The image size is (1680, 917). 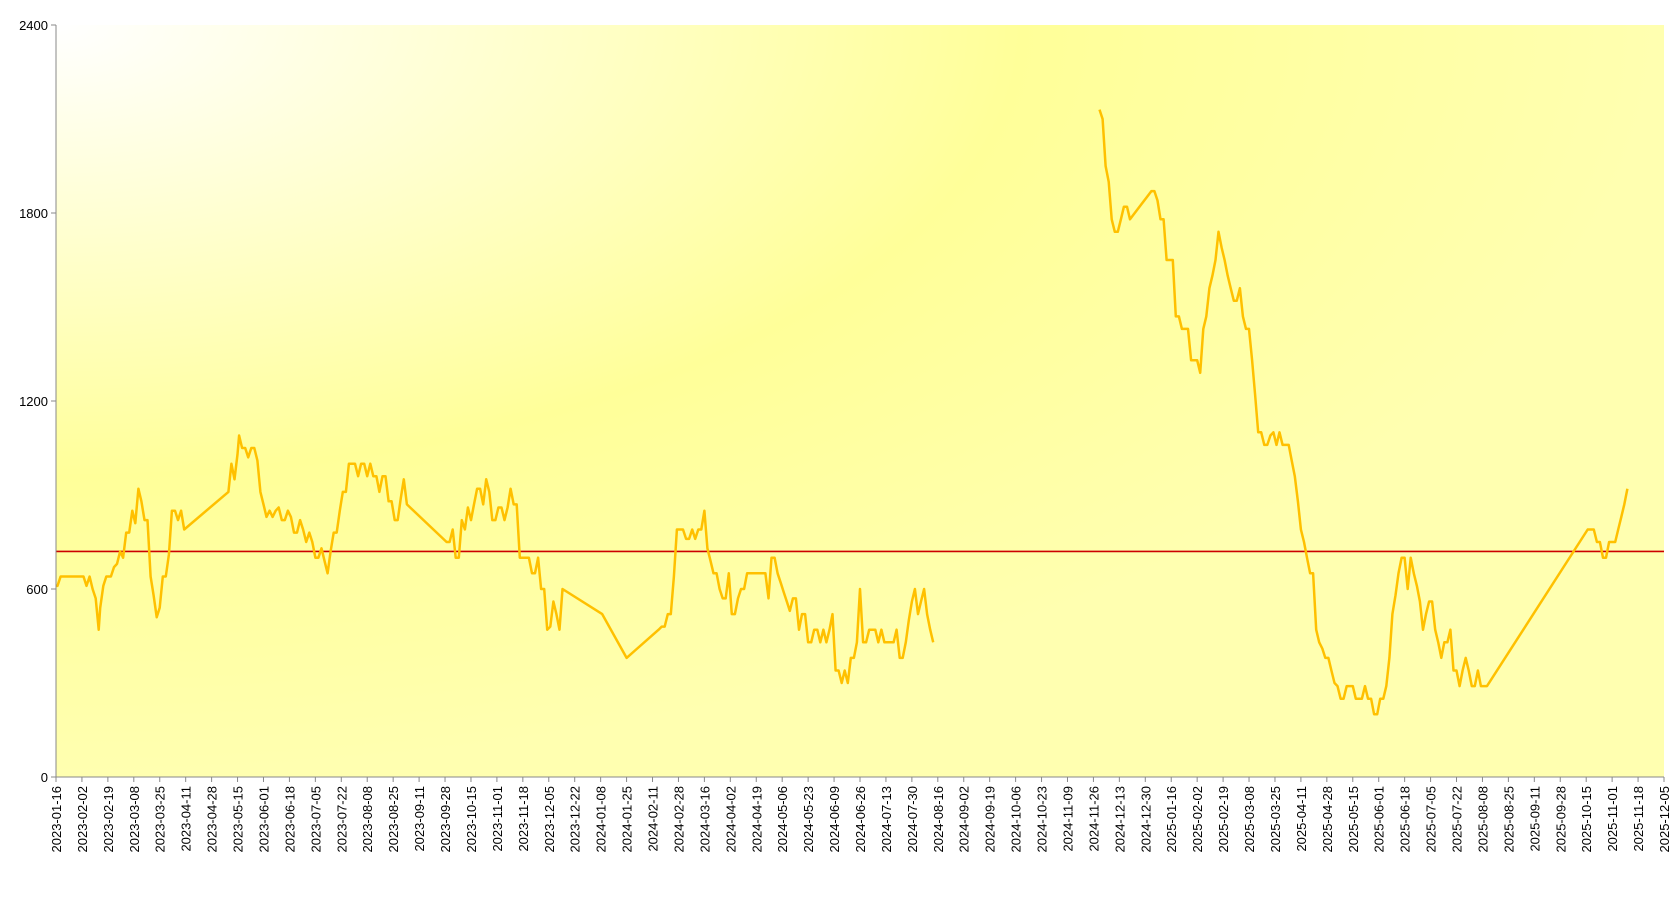 I want to click on x-tick-label: 2023-07-05, so click(x=315, y=819).